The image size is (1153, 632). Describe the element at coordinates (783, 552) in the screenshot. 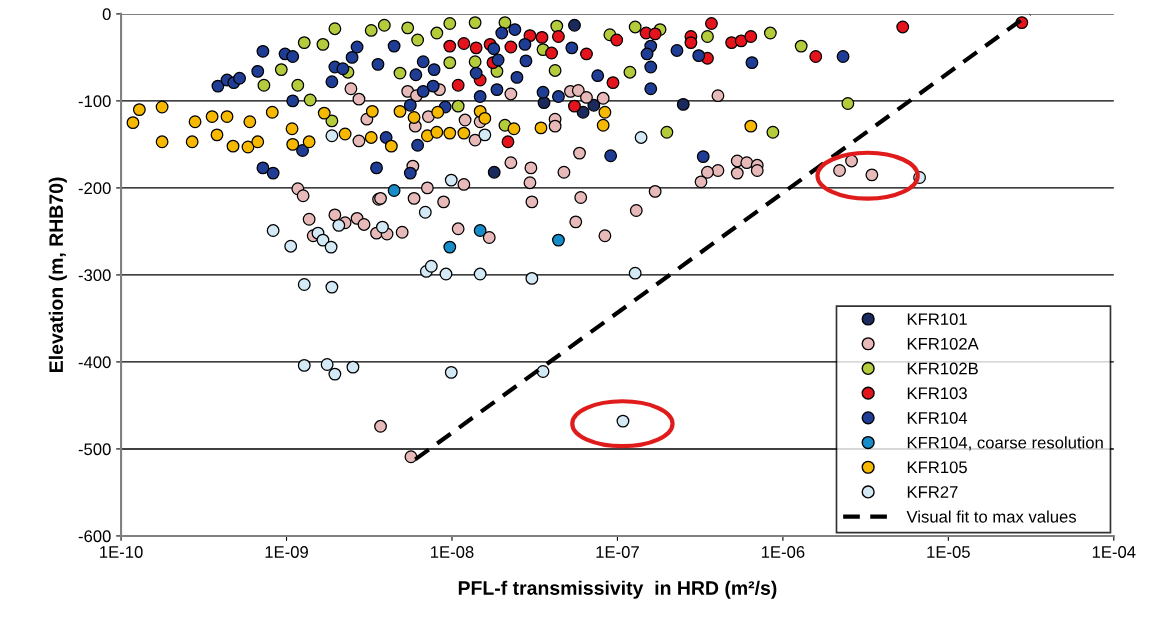

I see `x-tick-label: 1E-06` at that location.